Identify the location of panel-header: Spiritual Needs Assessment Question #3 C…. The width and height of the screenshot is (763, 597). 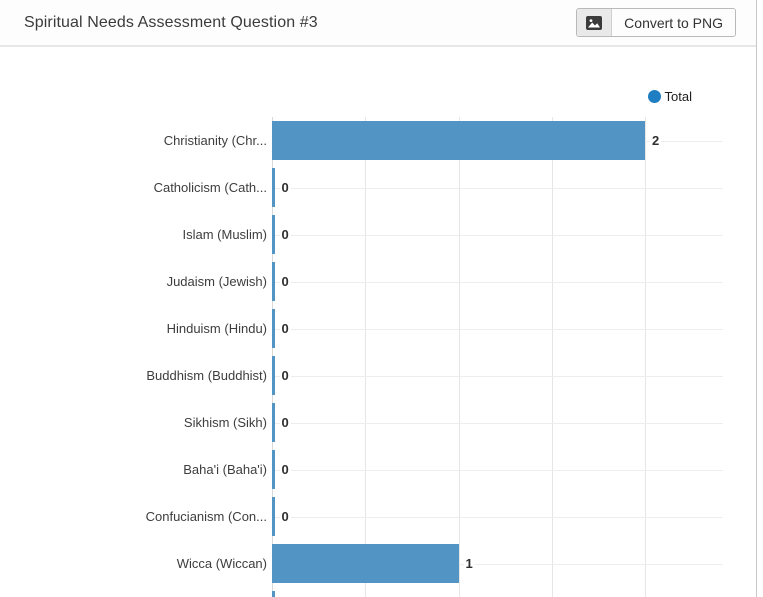
(378, 23).